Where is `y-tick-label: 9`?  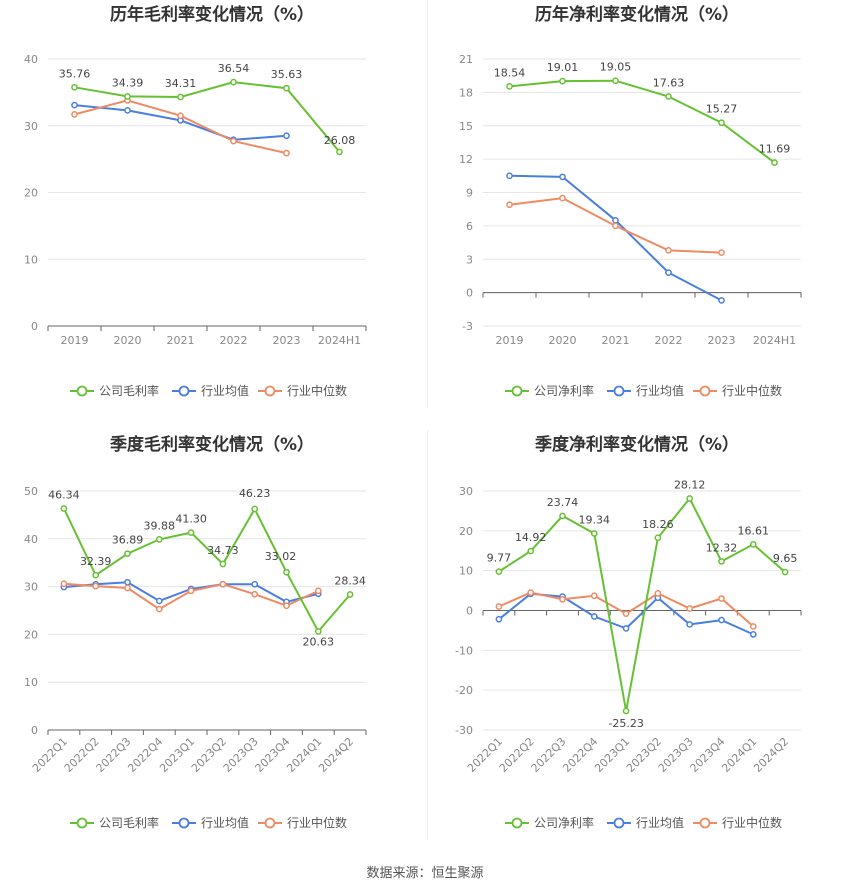
y-tick-label: 9 is located at coordinates (469, 193).